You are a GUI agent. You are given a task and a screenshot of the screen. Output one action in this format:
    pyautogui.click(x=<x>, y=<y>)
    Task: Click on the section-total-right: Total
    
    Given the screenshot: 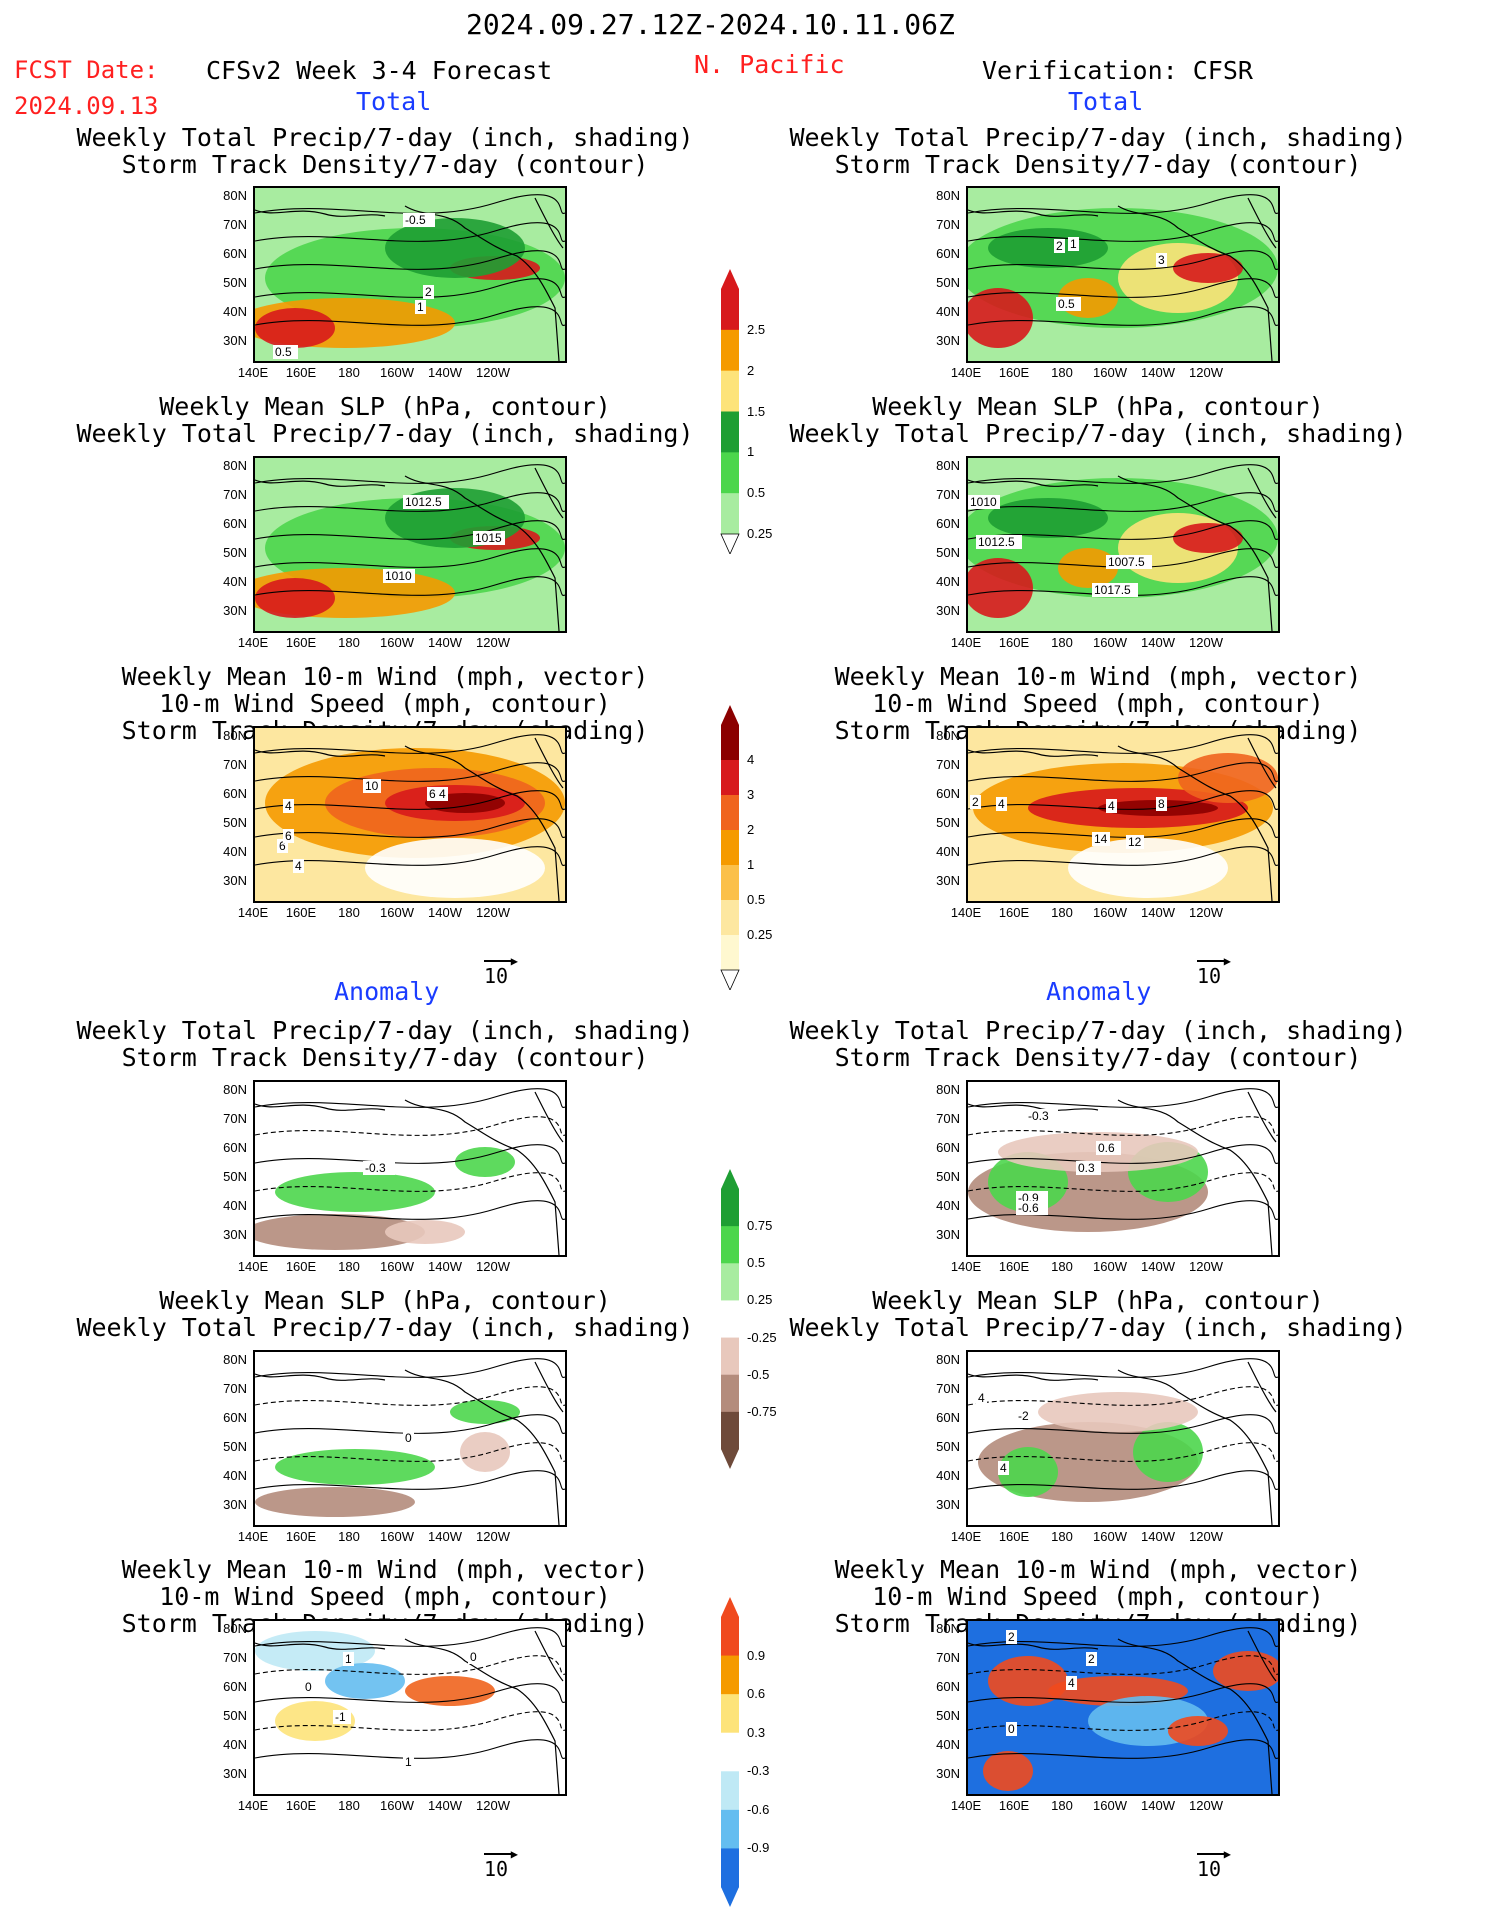 What is the action you would take?
    pyautogui.click(x=1106, y=101)
    